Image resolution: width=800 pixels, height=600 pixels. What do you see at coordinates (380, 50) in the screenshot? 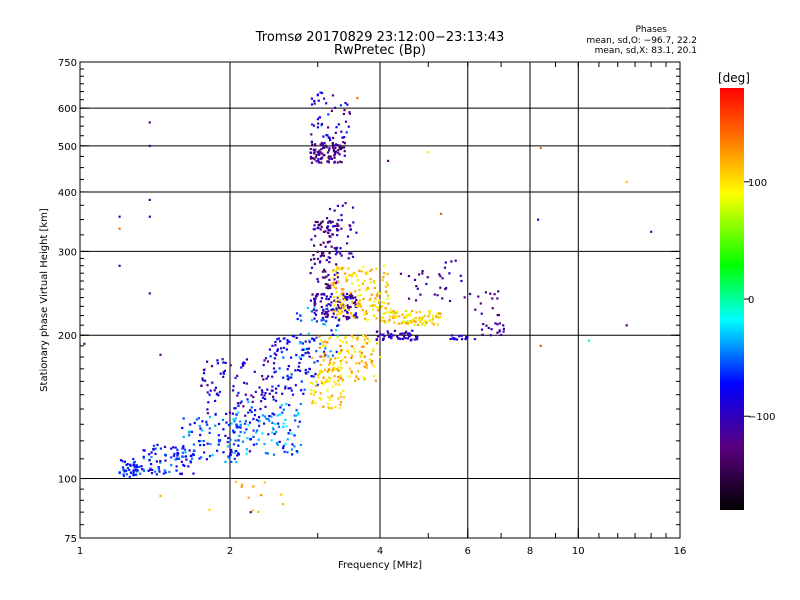
I see `chart-subtitle: RwPretec (Bp)` at bounding box center [380, 50].